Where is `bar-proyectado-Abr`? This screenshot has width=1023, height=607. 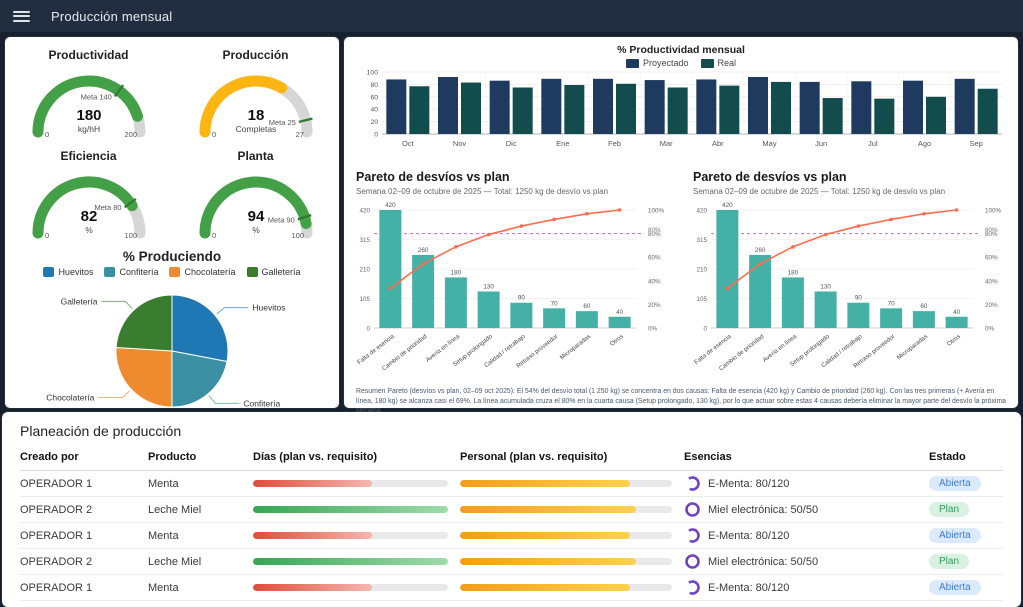 bar-proyectado-Abr is located at coordinates (706, 106).